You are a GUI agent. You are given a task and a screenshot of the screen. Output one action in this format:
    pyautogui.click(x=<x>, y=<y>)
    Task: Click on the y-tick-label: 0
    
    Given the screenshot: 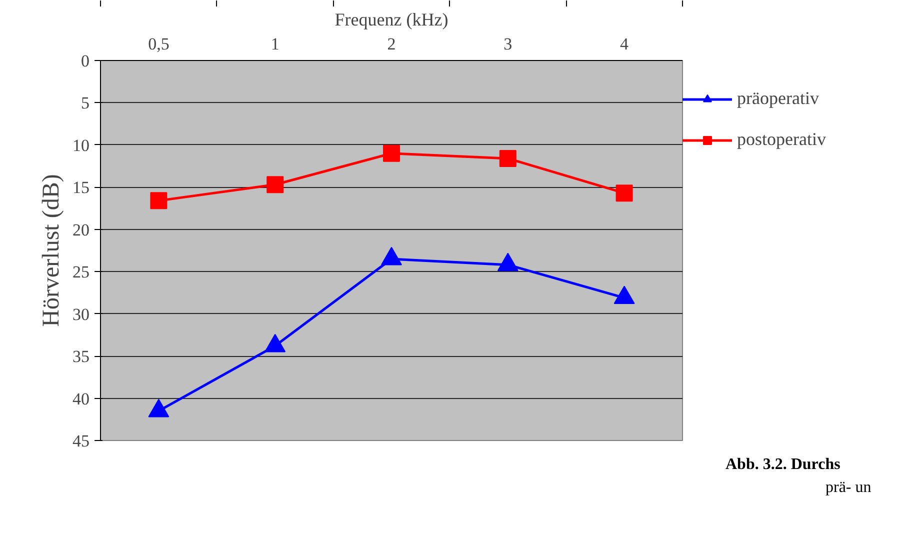 What is the action you would take?
    pyautogui.click(x=85, y=61)
    